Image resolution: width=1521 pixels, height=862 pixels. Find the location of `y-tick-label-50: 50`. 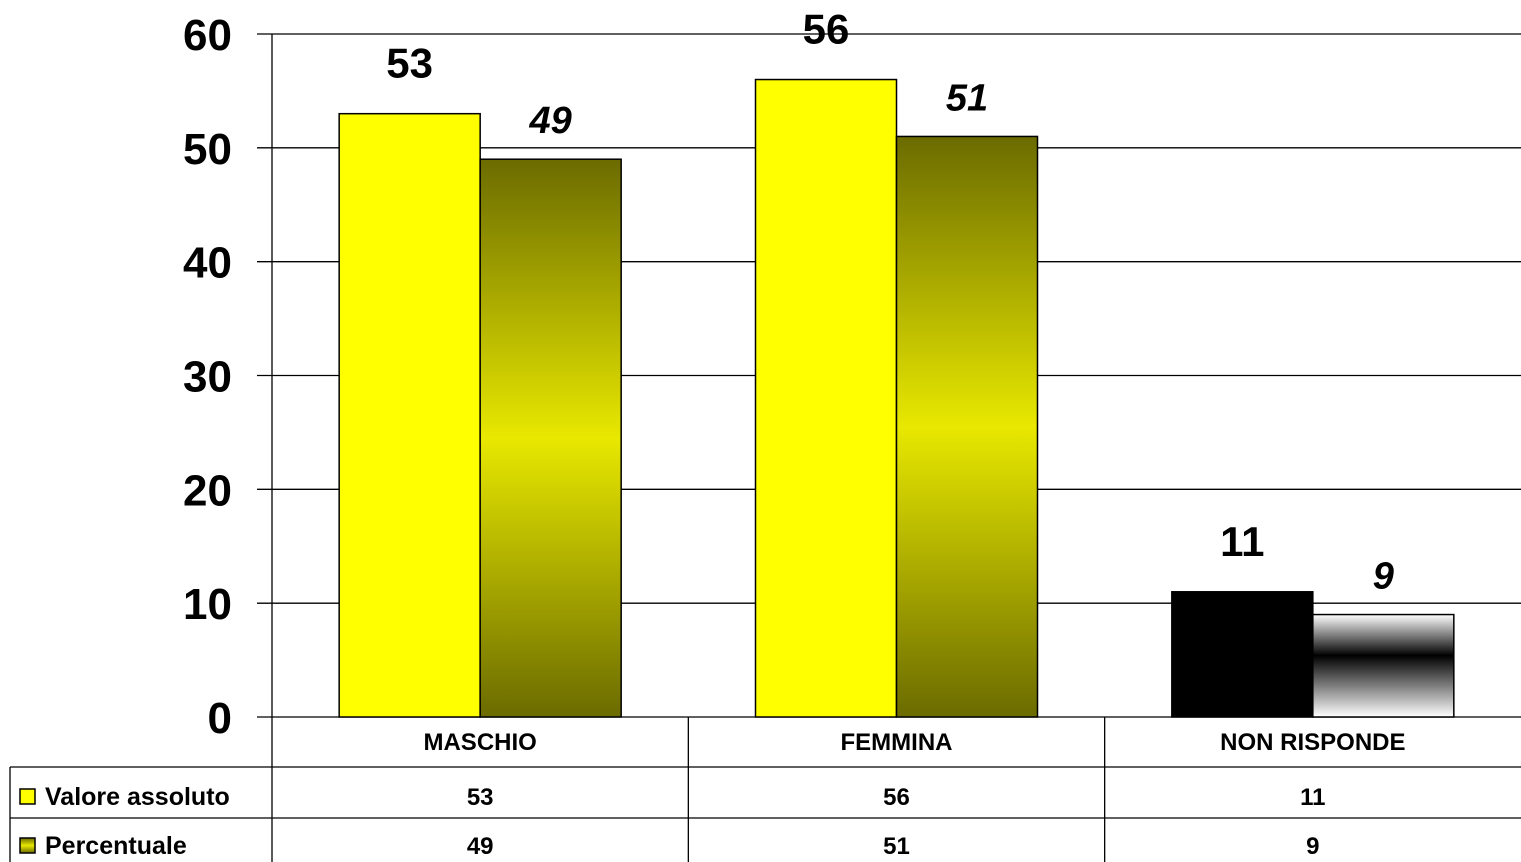

y-tick-label-50: 50 is located at coordinates (207, 149).